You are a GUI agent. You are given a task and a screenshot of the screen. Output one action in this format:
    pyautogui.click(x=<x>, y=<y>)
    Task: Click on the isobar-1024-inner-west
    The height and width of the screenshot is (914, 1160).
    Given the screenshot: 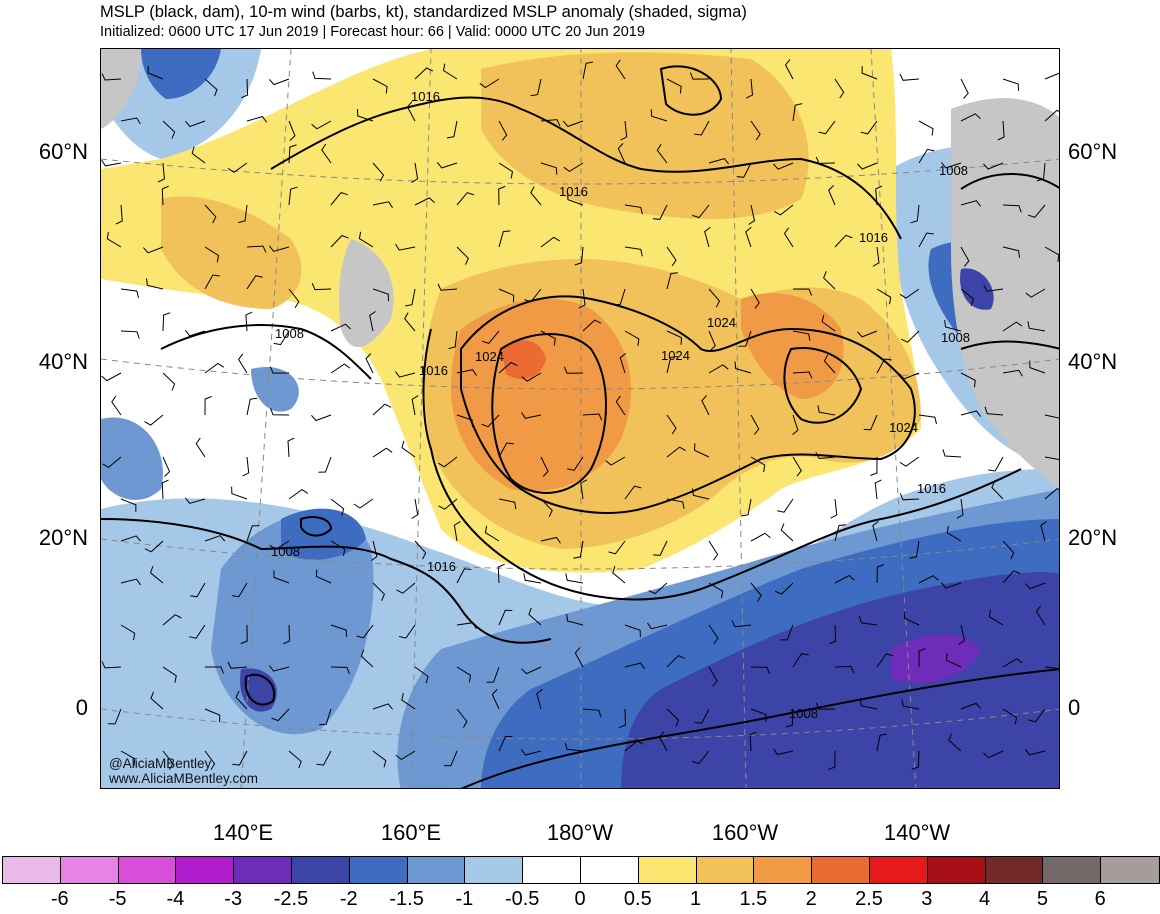 What is the action you would take?
    pyautogui.click(x=549, y=413)
    